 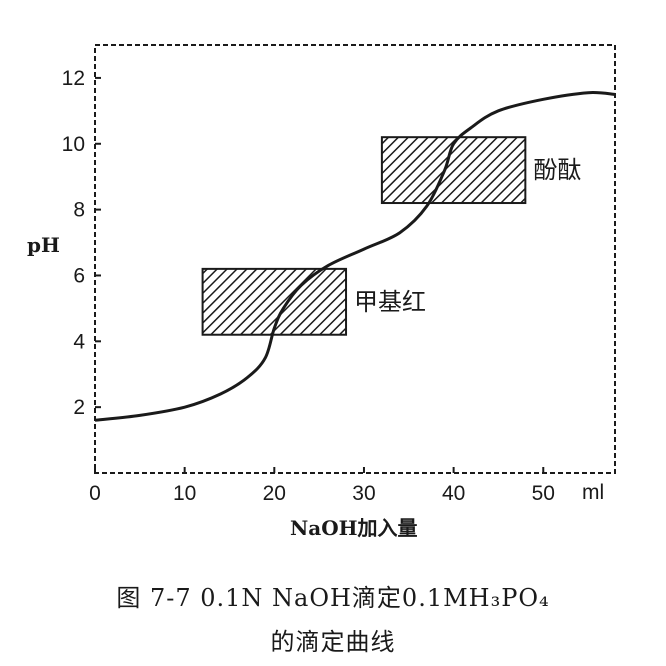 What do you see at coordinates (79, 407) in the screenshot?
I see `y-tick-label: 2` at bounding box center [79, 407].